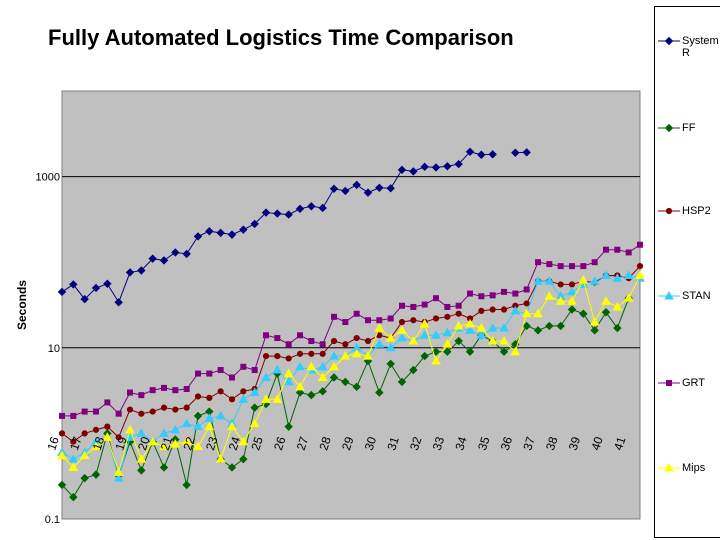 The image size is (720, 540). What do you see at coordinates (22, 305) in the screenshot?
I see `y-axis-label: Seconds` at bounding box center [22, 305].